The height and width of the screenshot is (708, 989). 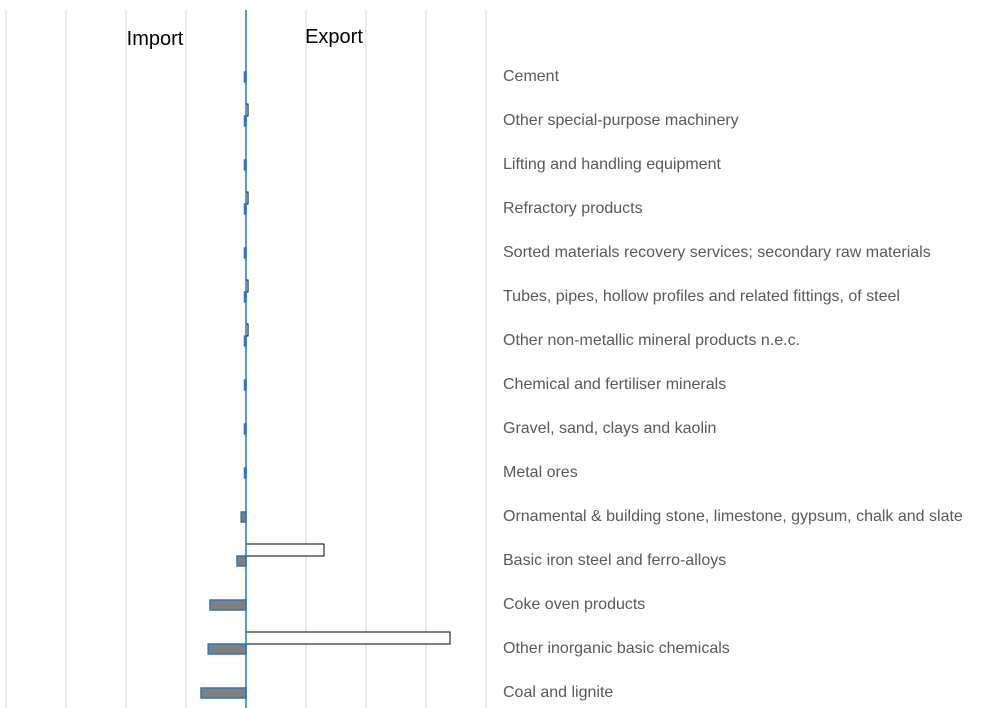 What do you see at coordinates (616, 648) in the screenshot?
I see `category-label: Other inorganic basic chemicals` at bounding box center [616, 648].